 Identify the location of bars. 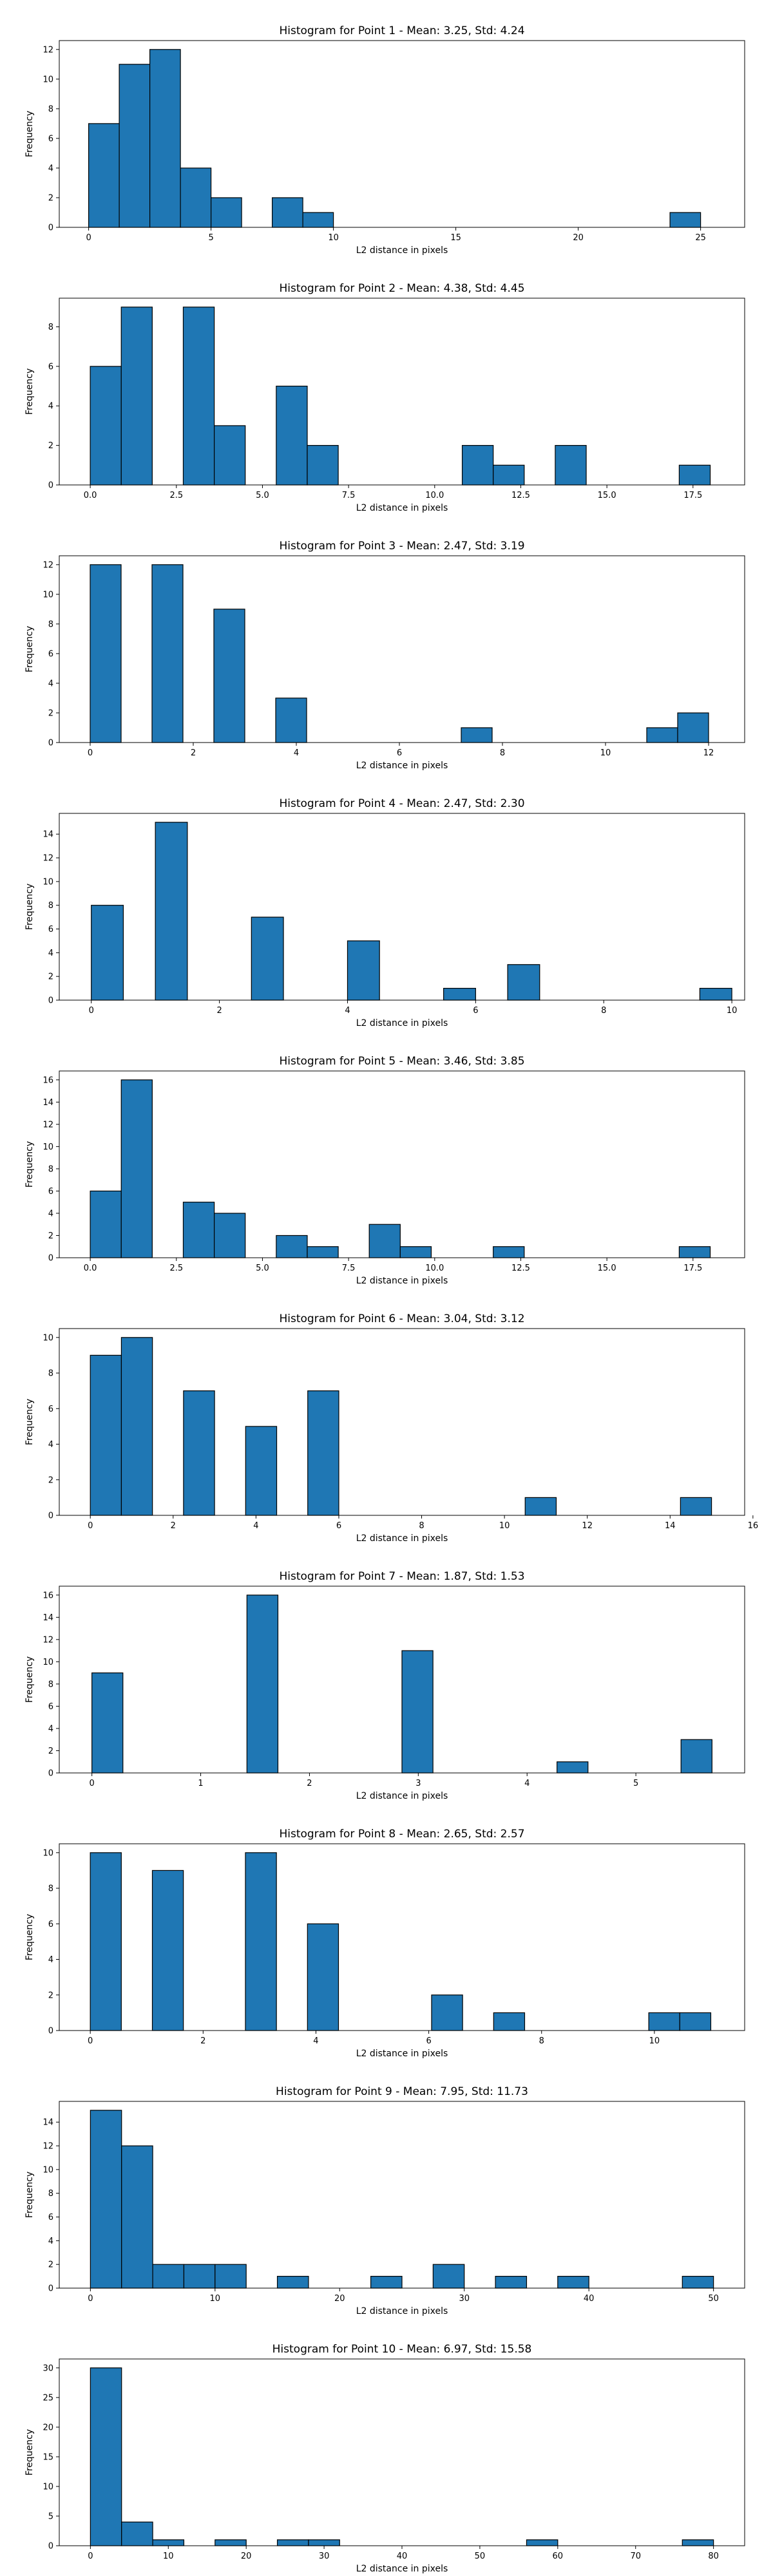
(399, 653).